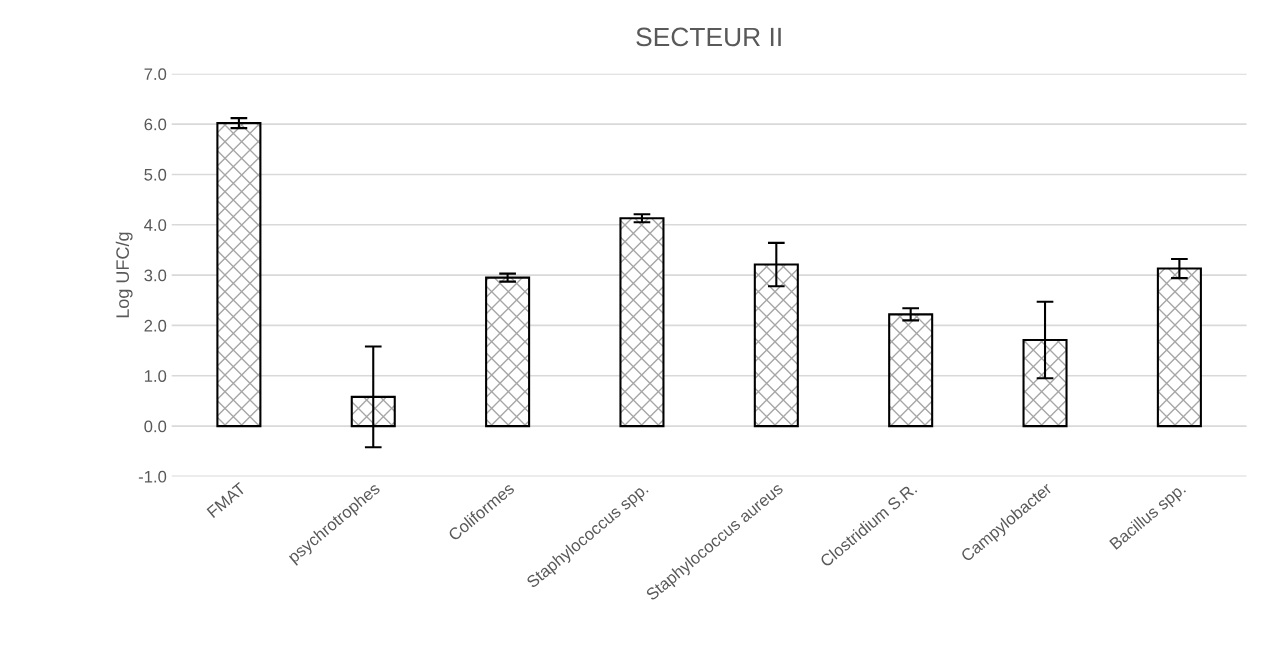  Describe the element at coordinates (124, 275) in the screenshot. I see `y-axis-title: Log UFC/g` at that location.